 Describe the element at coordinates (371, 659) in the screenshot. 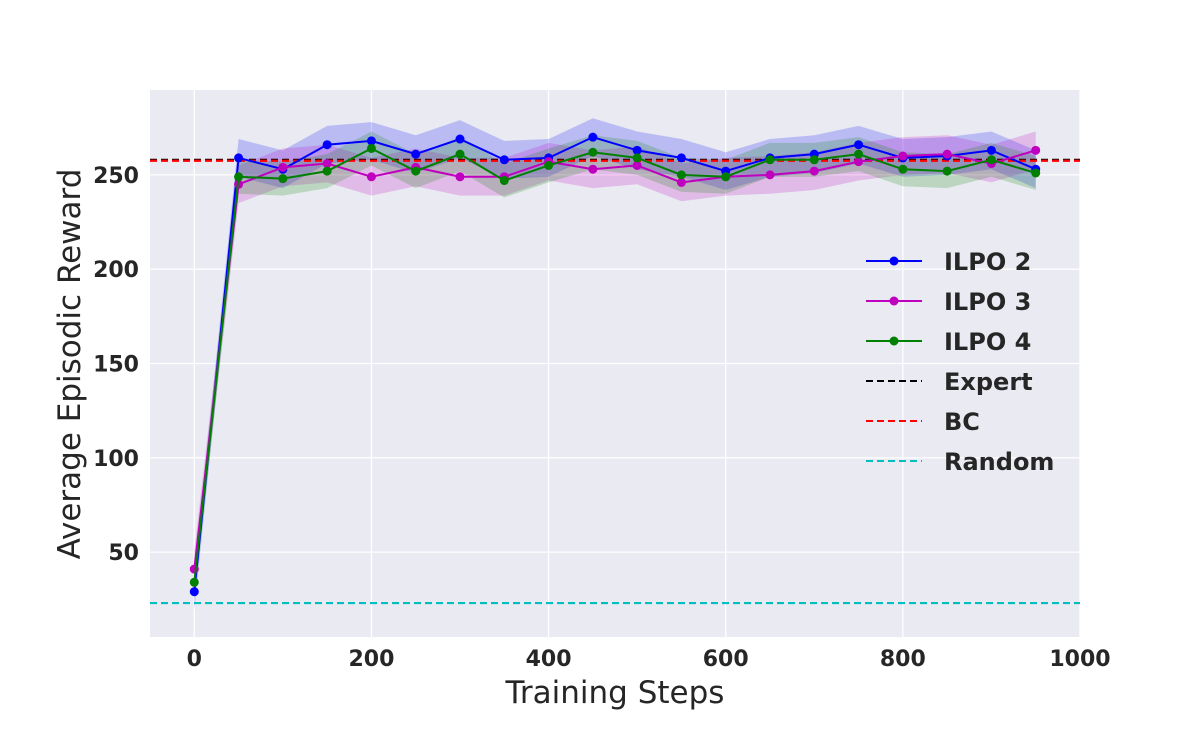

I see `x-tick-label: 200` at that location.